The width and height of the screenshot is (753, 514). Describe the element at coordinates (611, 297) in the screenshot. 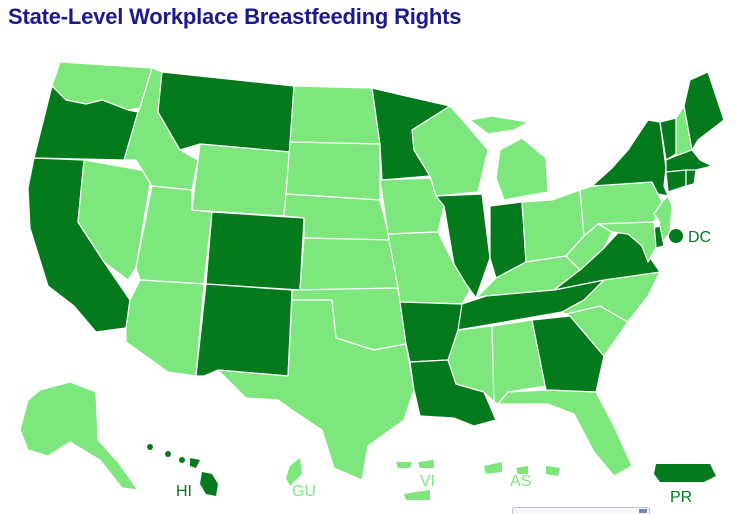

I see `state-nc` at that location.